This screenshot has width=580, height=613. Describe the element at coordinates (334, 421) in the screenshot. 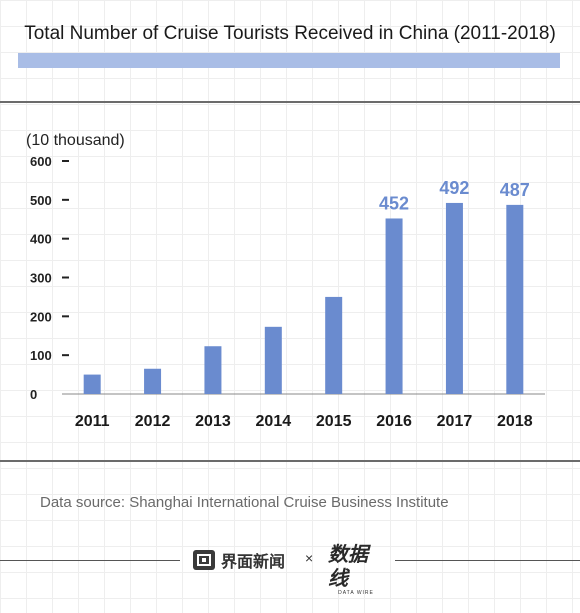

I see `x-tick-label: 2015` at that location.